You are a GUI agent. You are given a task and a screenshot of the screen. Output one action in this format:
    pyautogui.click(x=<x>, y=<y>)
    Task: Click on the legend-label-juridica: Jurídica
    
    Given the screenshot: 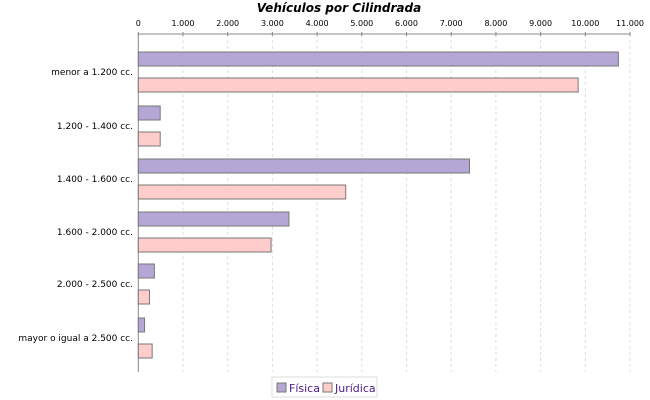 What is the action you would take?
    pyautogui.click(x=355, y=388)
    